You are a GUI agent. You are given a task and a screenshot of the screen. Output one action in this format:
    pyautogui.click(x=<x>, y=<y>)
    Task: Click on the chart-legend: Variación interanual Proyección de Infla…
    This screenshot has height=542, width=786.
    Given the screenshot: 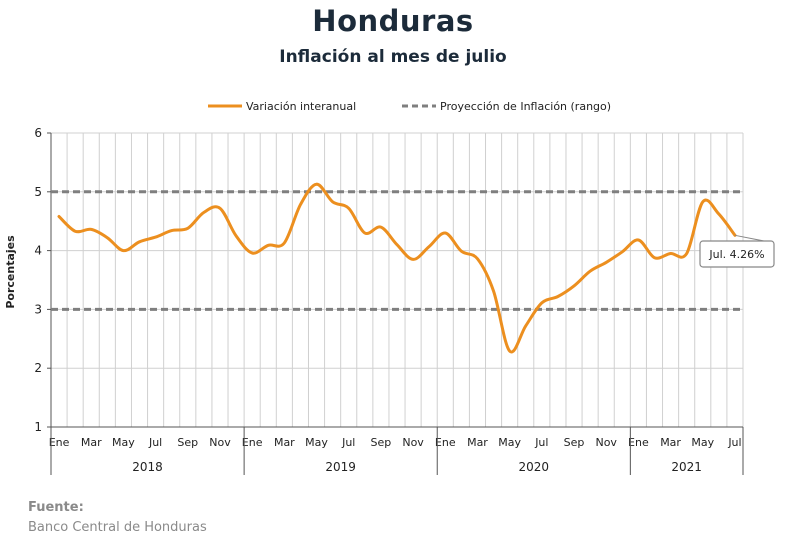 What is the action you would take?
    pyautogui.click(x=409, y=106)
    